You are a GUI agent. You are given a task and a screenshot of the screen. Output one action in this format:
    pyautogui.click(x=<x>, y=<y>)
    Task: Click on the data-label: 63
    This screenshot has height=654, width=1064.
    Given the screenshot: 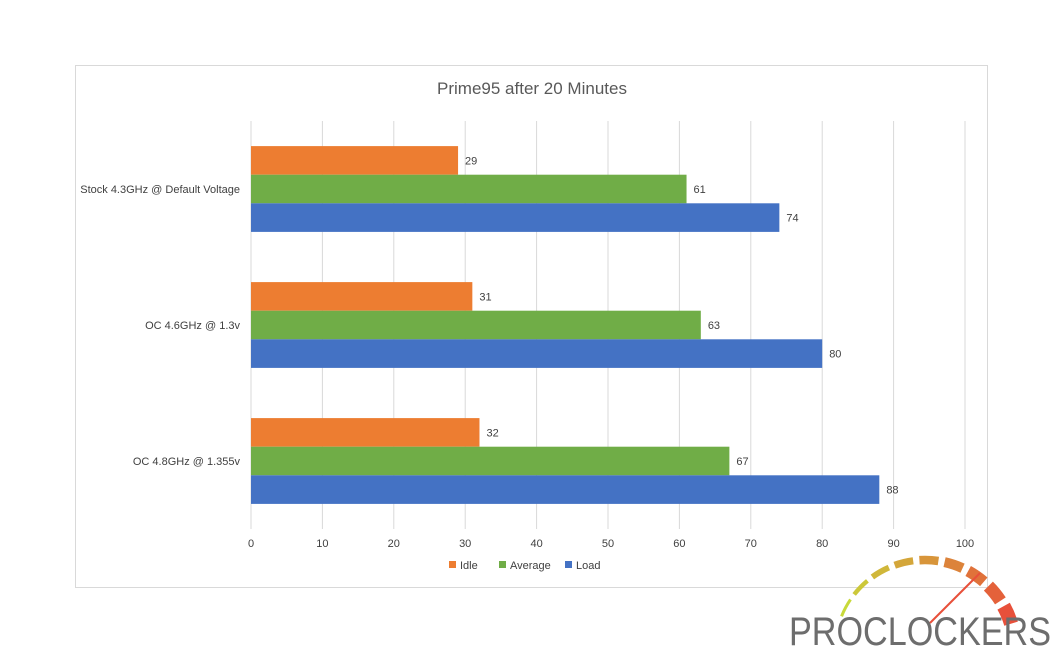 What is the action you would take?
    pyautogui.click(x=714, y=326)
    